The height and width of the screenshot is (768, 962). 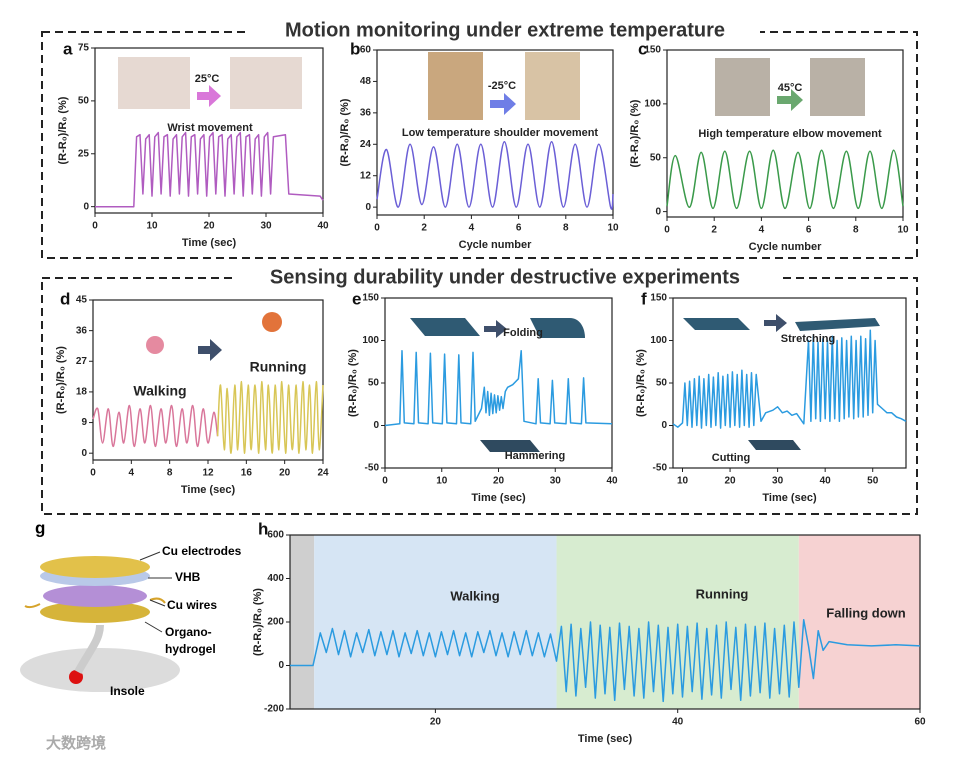 What do you see at coordinates (495, 245) in the screenshot?
I see `x-axis-label: Cycle number` at bounding box center [495, 245].